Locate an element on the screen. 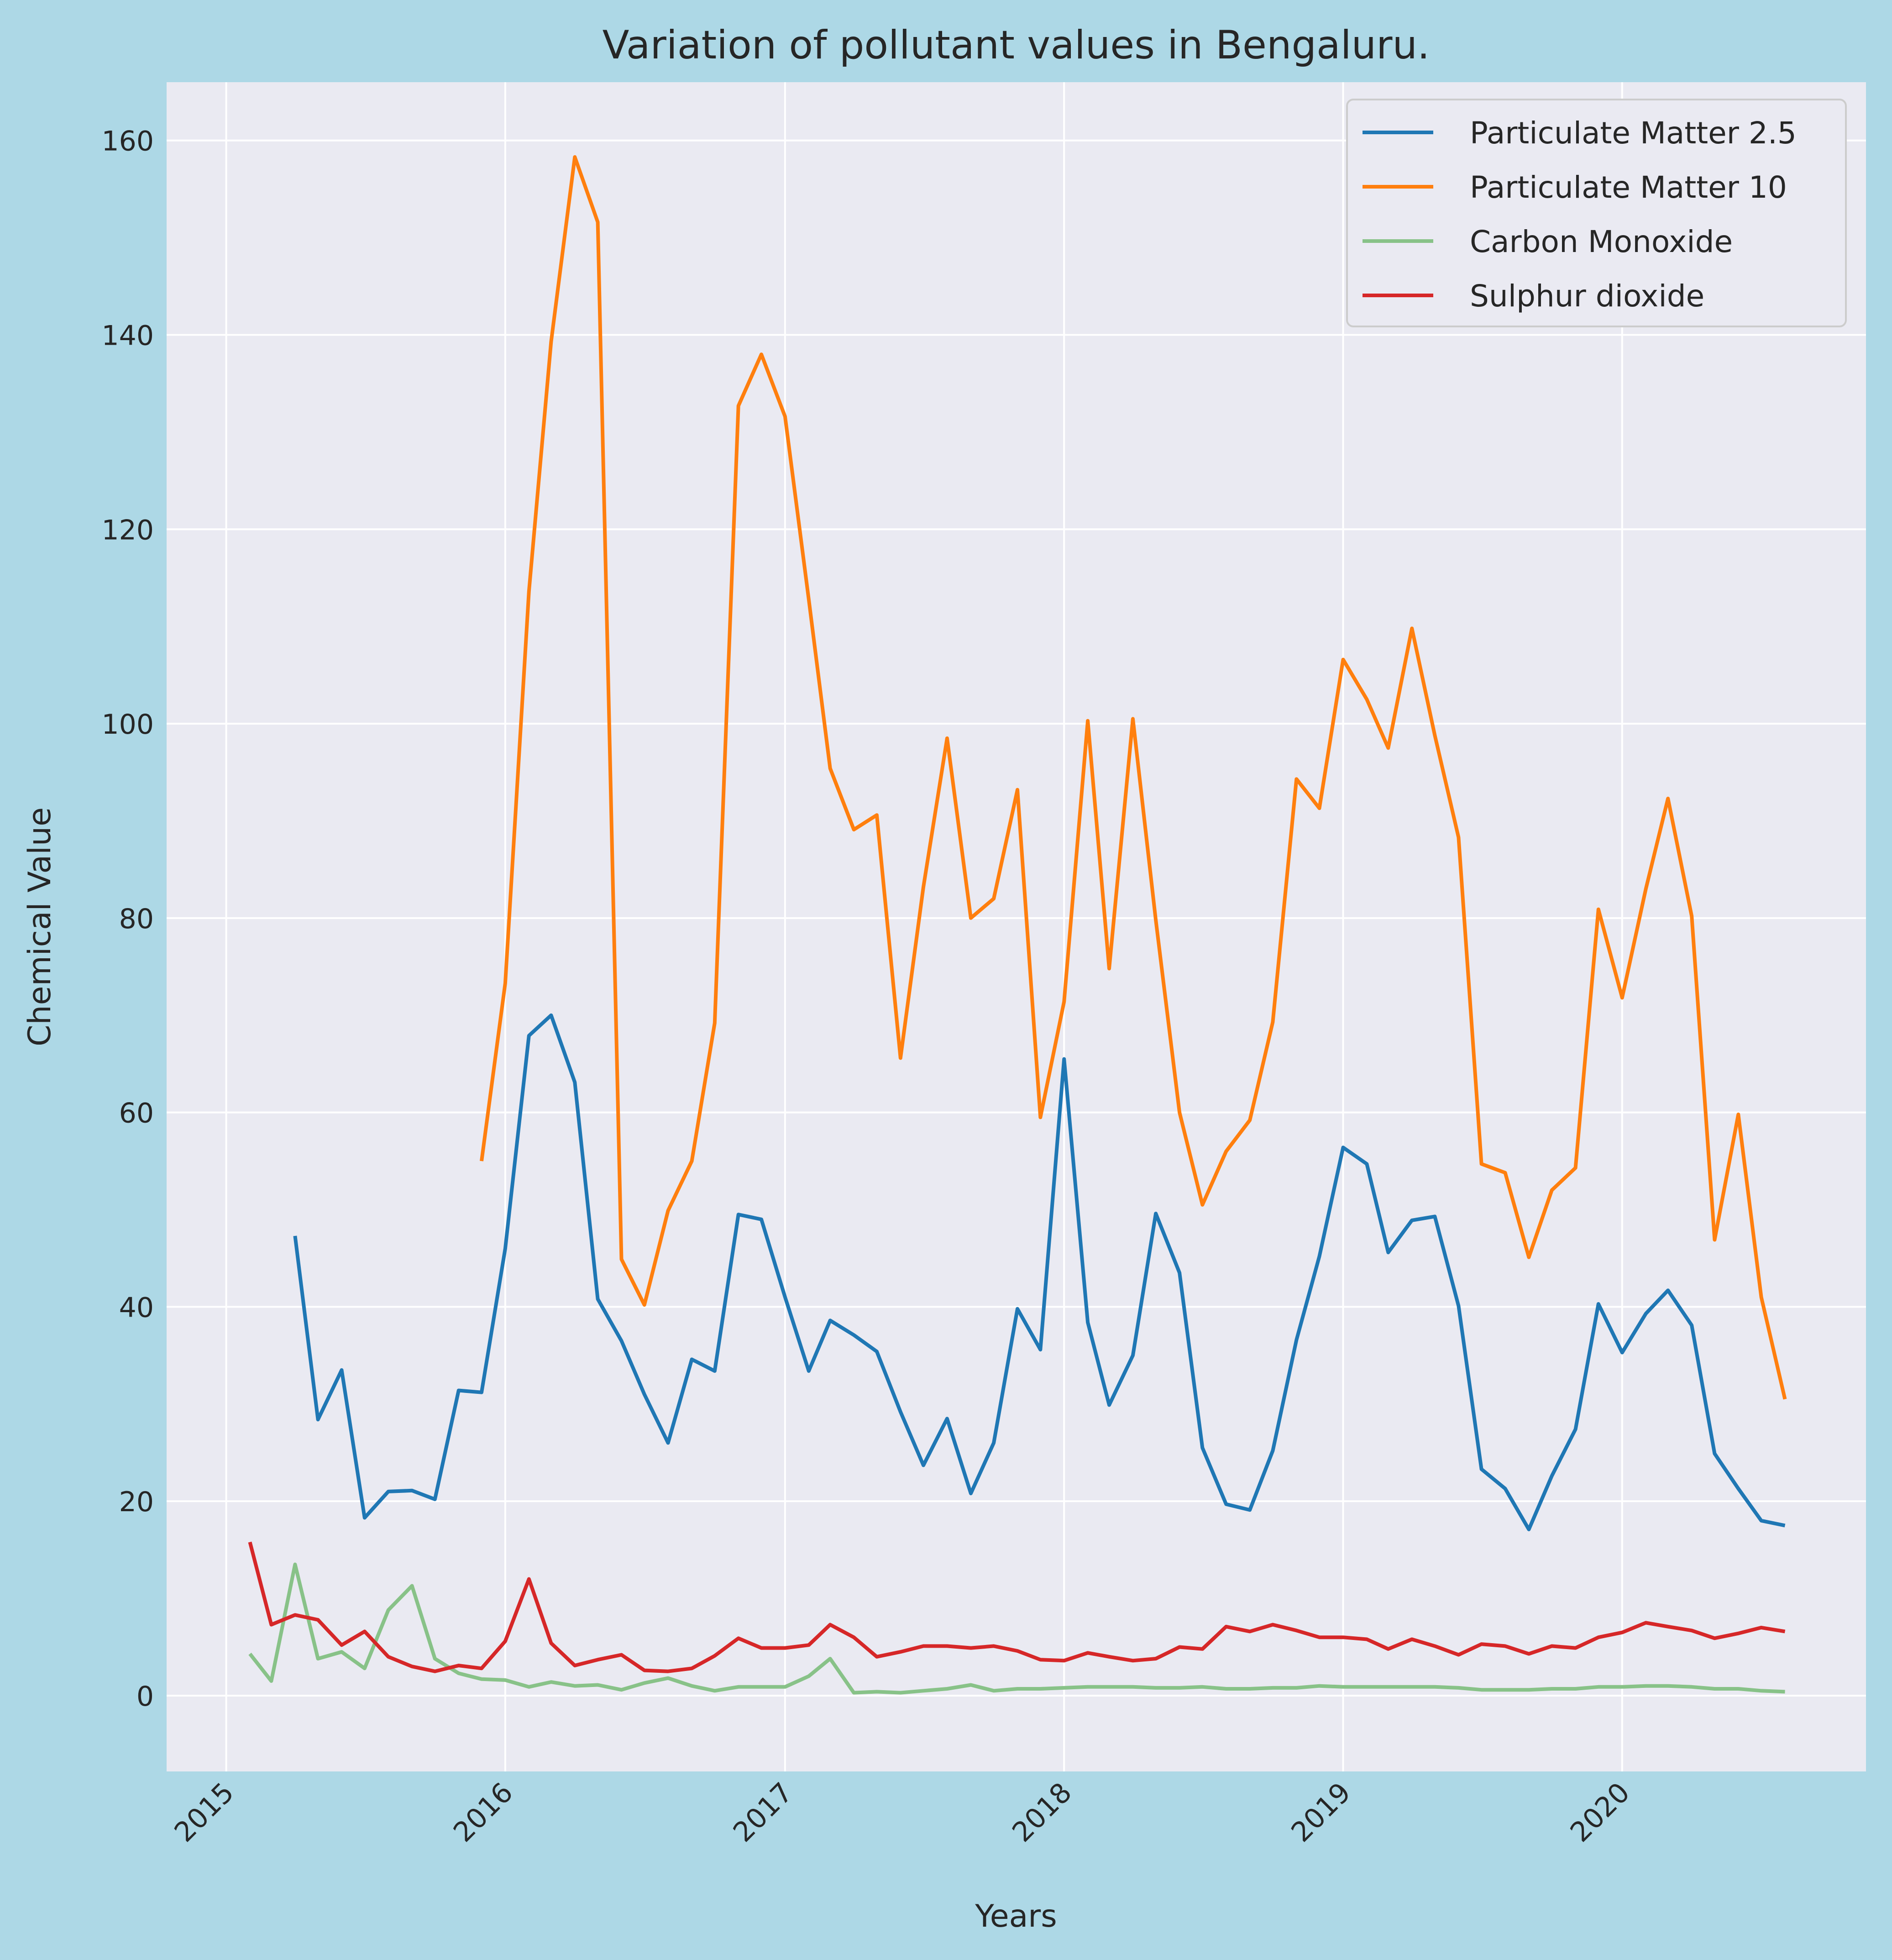 Image resolution: width=1892 pixels, height=1960 pixels. x-tick-labels: 2015 2016 2017 2018 2019 2020 is located at coordinates (902, 1812).